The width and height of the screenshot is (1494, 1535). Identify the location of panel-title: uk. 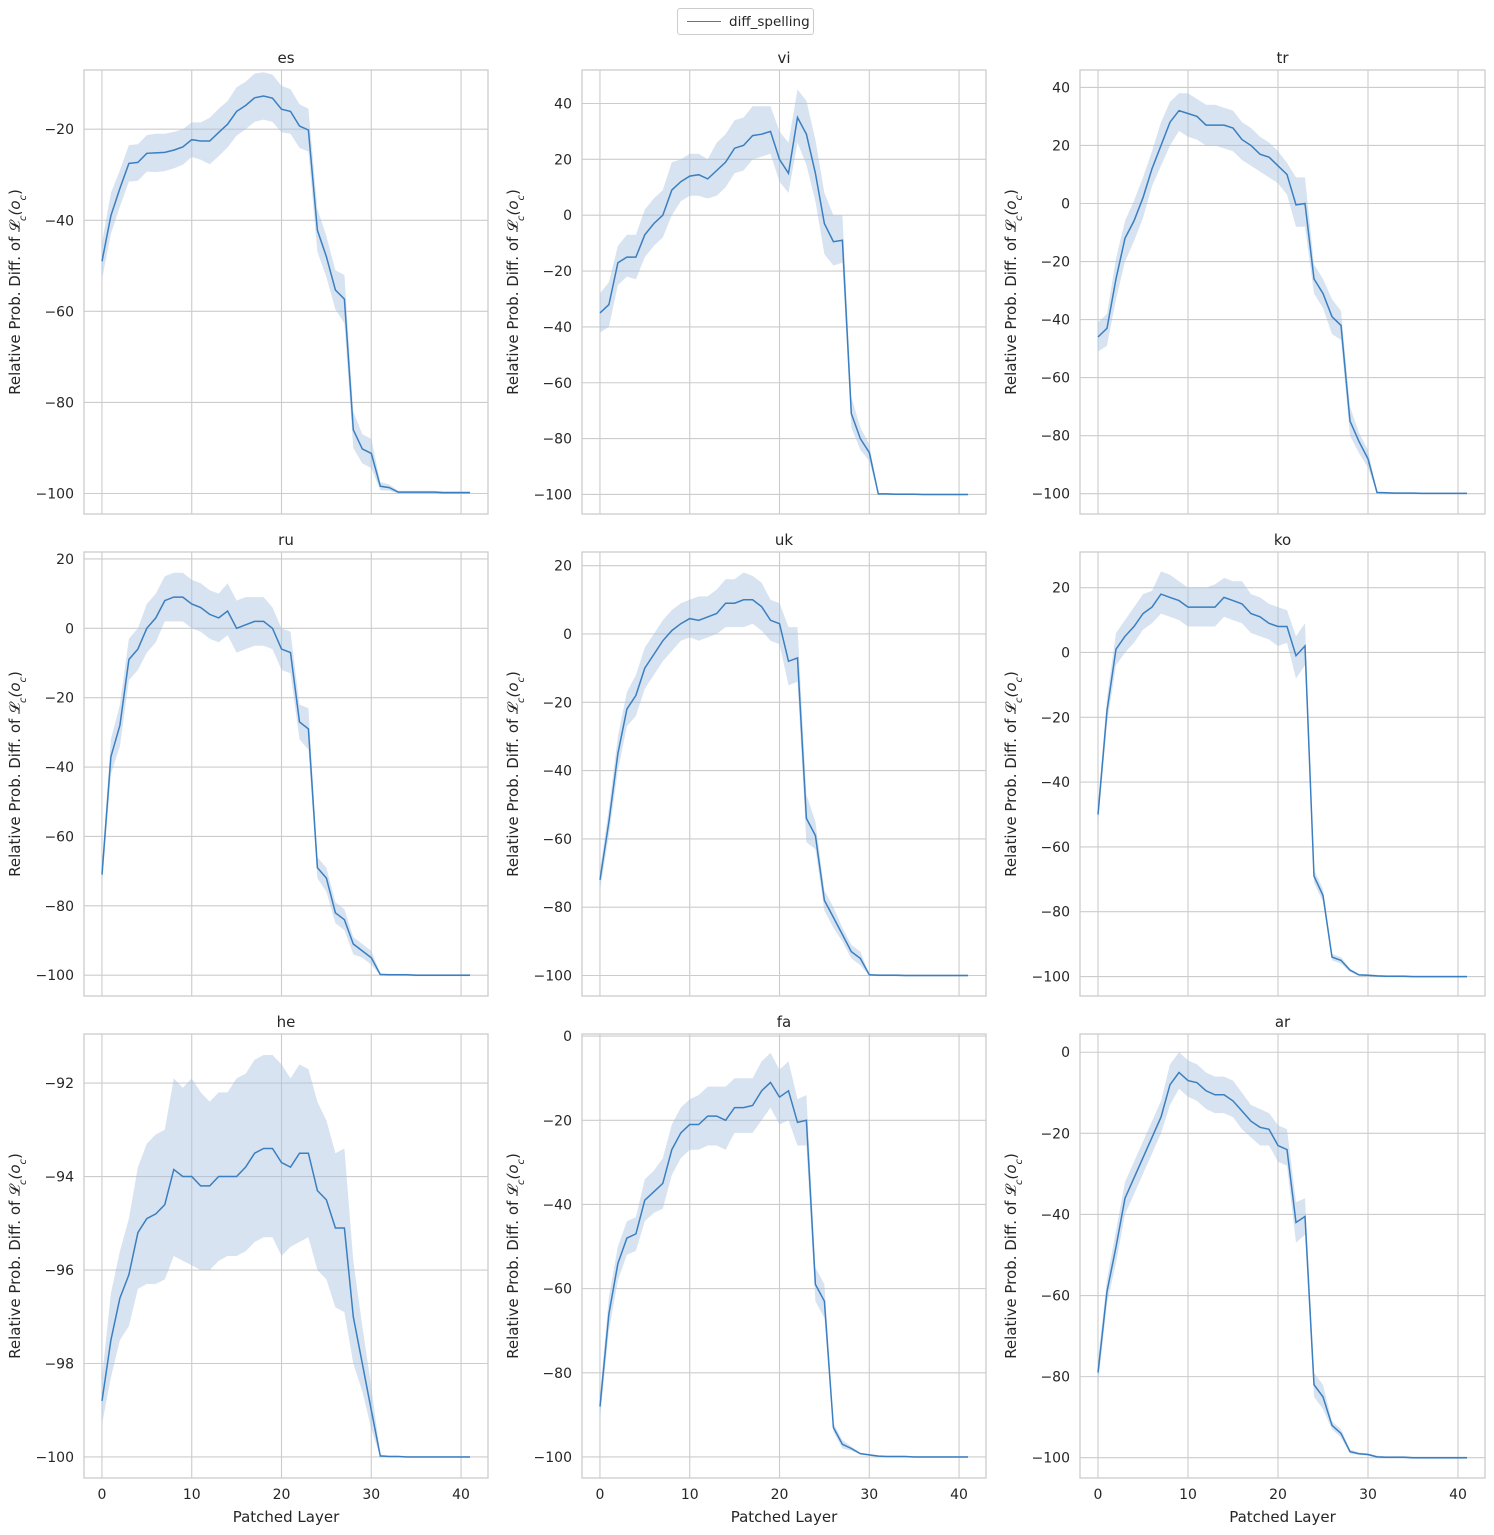
(784, 540).